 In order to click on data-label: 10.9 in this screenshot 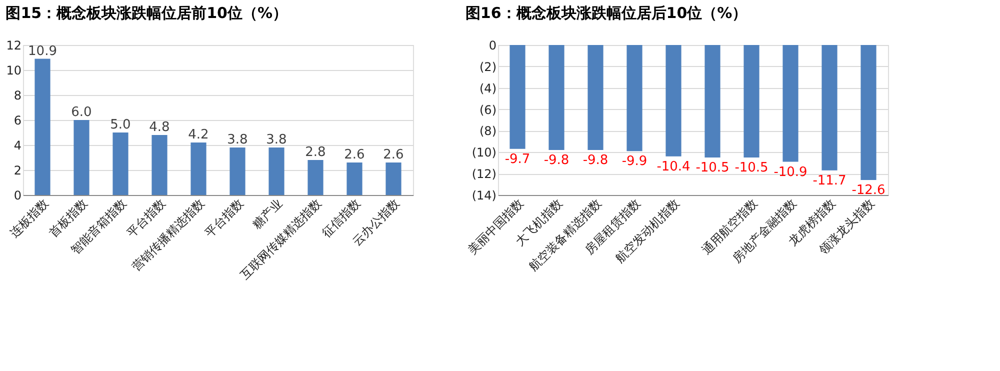, I will do `click(42, 51)`.